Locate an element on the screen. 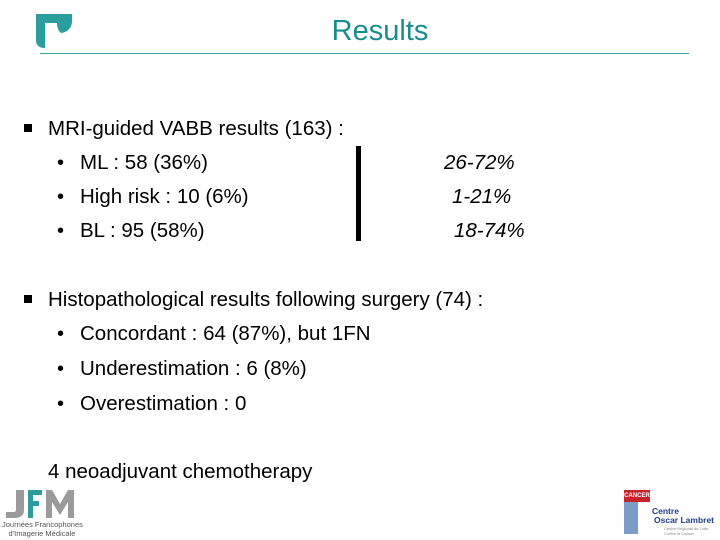 Image resolution: width=720 pixels, height=540 pixels. ml-range: 26-72% is located at coordinates (479, 162).